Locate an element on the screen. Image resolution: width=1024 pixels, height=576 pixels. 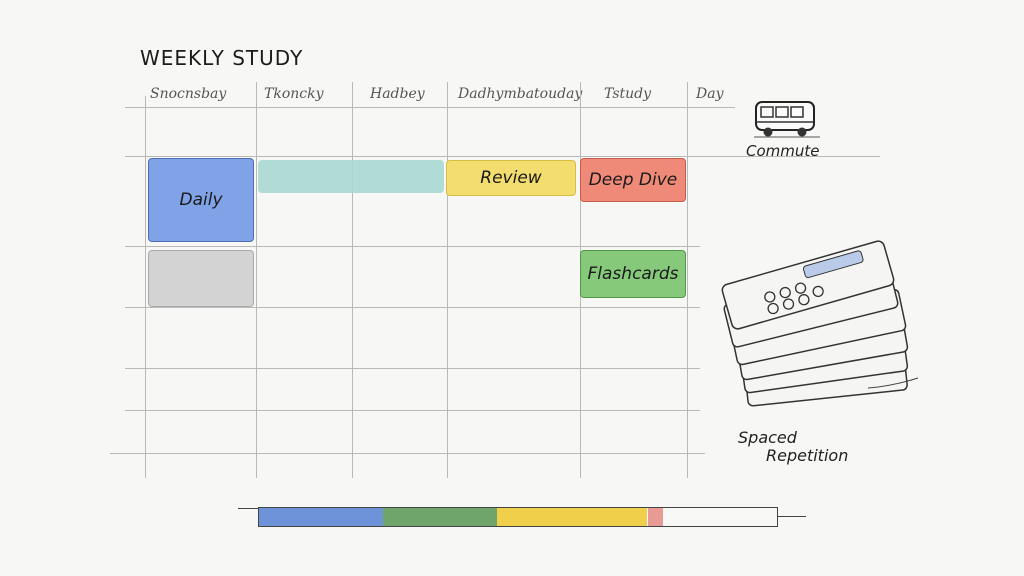
deep-dive-block: Deep Dive is located at coordinates (633, 180).